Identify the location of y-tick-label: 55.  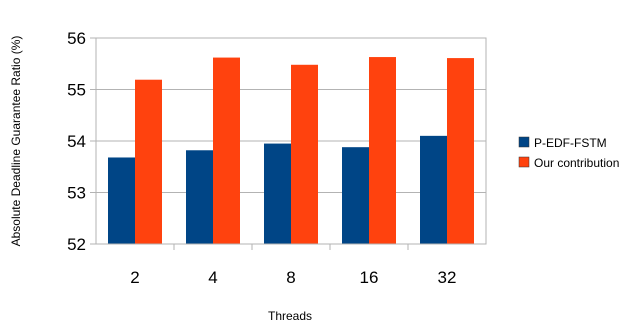
(76, 90).